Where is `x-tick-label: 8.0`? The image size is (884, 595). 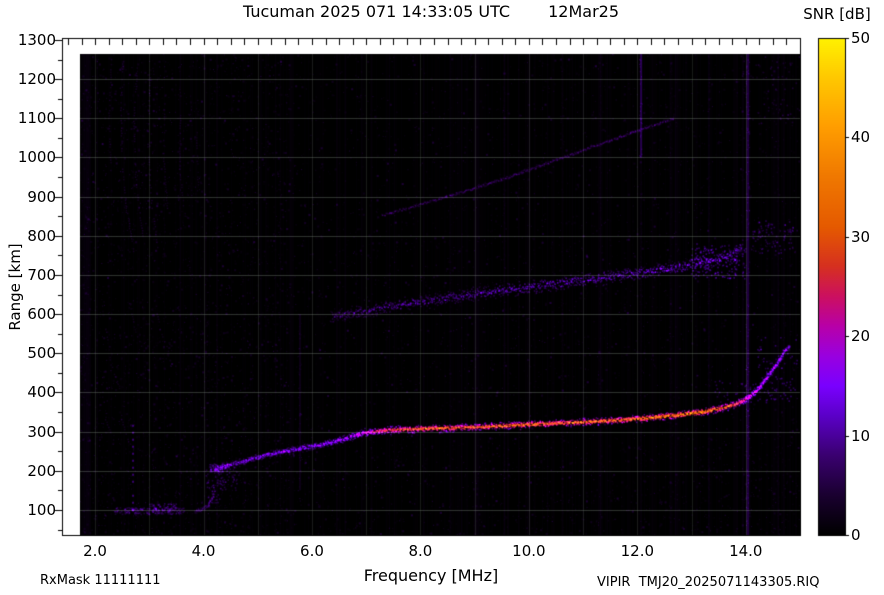
x-tick-label: 8.0 is located at coordinates (420, 551).